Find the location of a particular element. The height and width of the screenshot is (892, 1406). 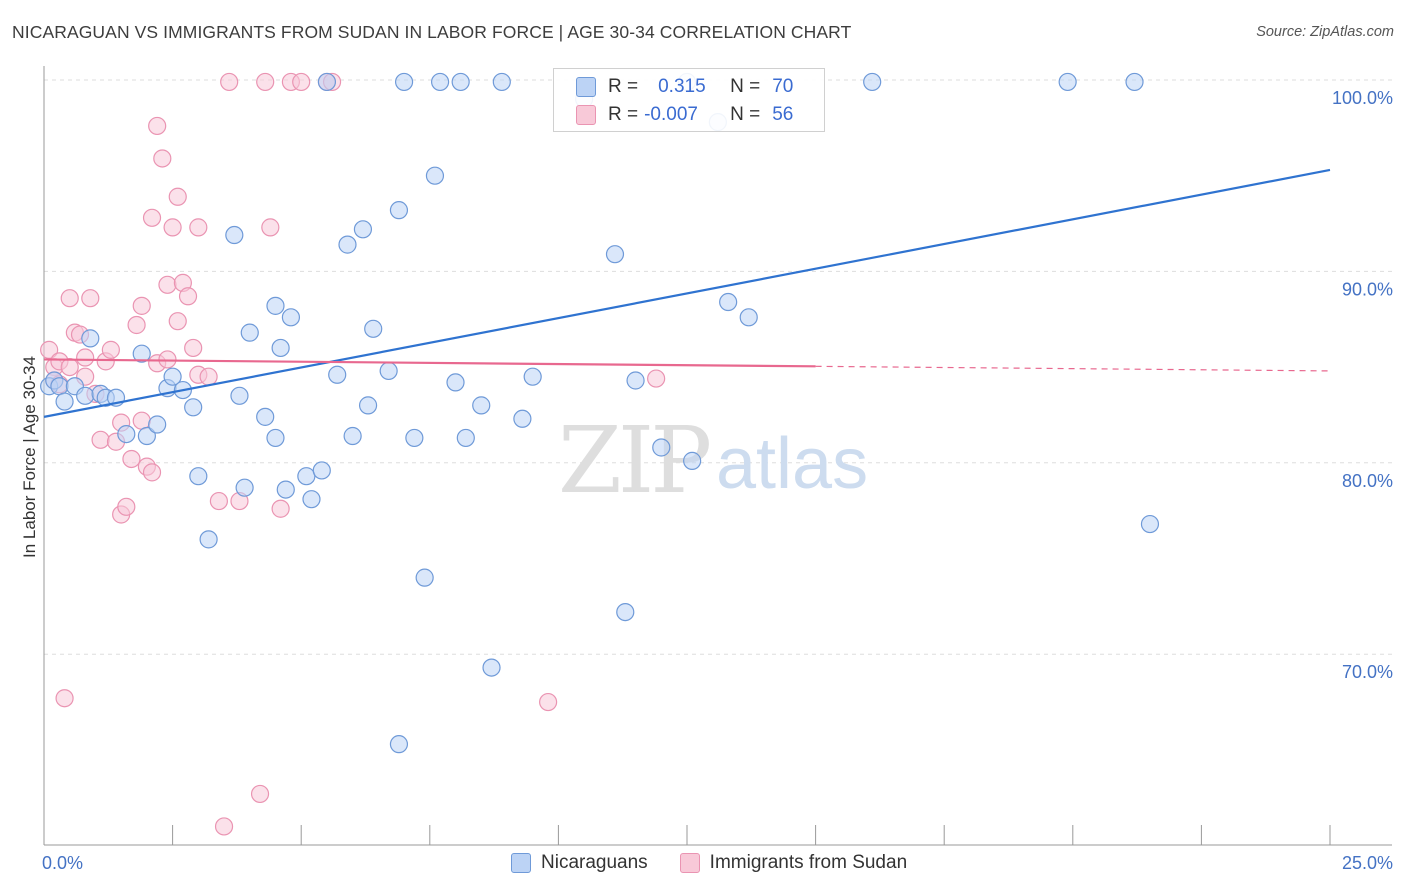

legend-label-nicaraguans: Nicaraguans is located at coordinates (594, 862).